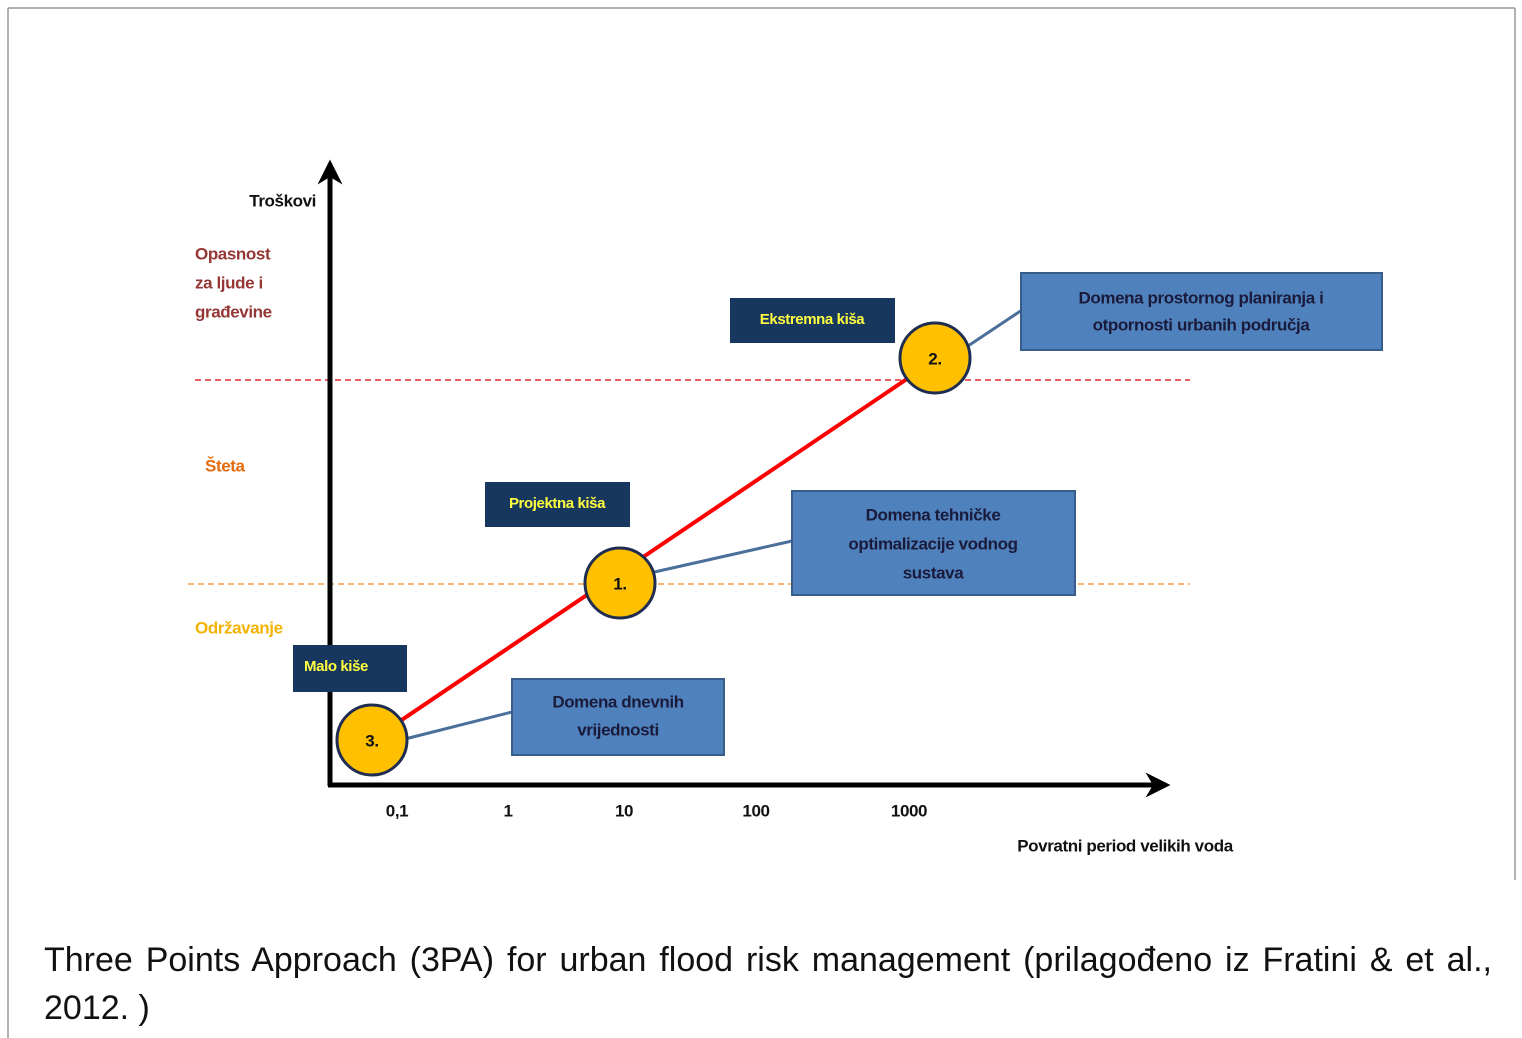 The image size is (1522, 1038). What do you see at coordinates (233, 253) in the screenshot?
I see `zone-label: Opasnost` at bounding box center [233, 253].